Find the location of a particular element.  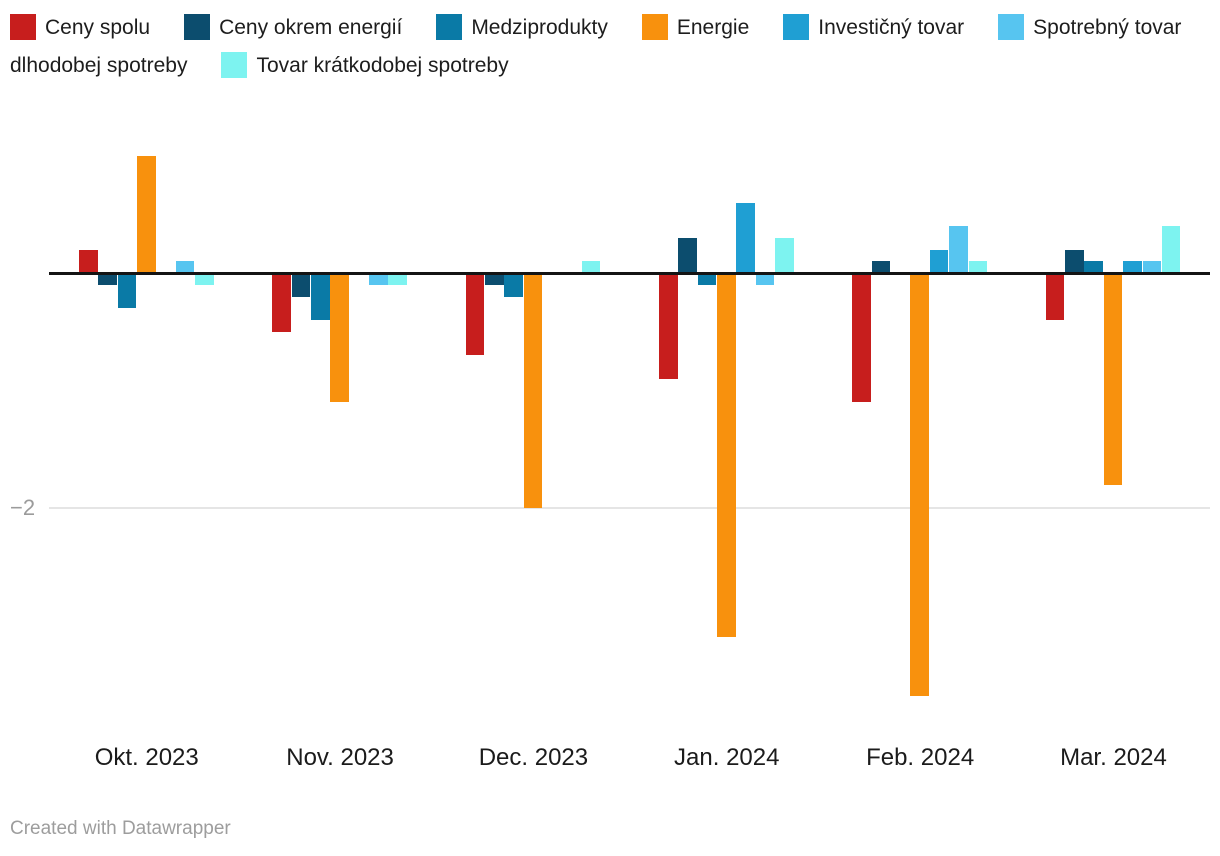

legend-item-1: Ceny okrem energií is located at coordinates (293, 27).